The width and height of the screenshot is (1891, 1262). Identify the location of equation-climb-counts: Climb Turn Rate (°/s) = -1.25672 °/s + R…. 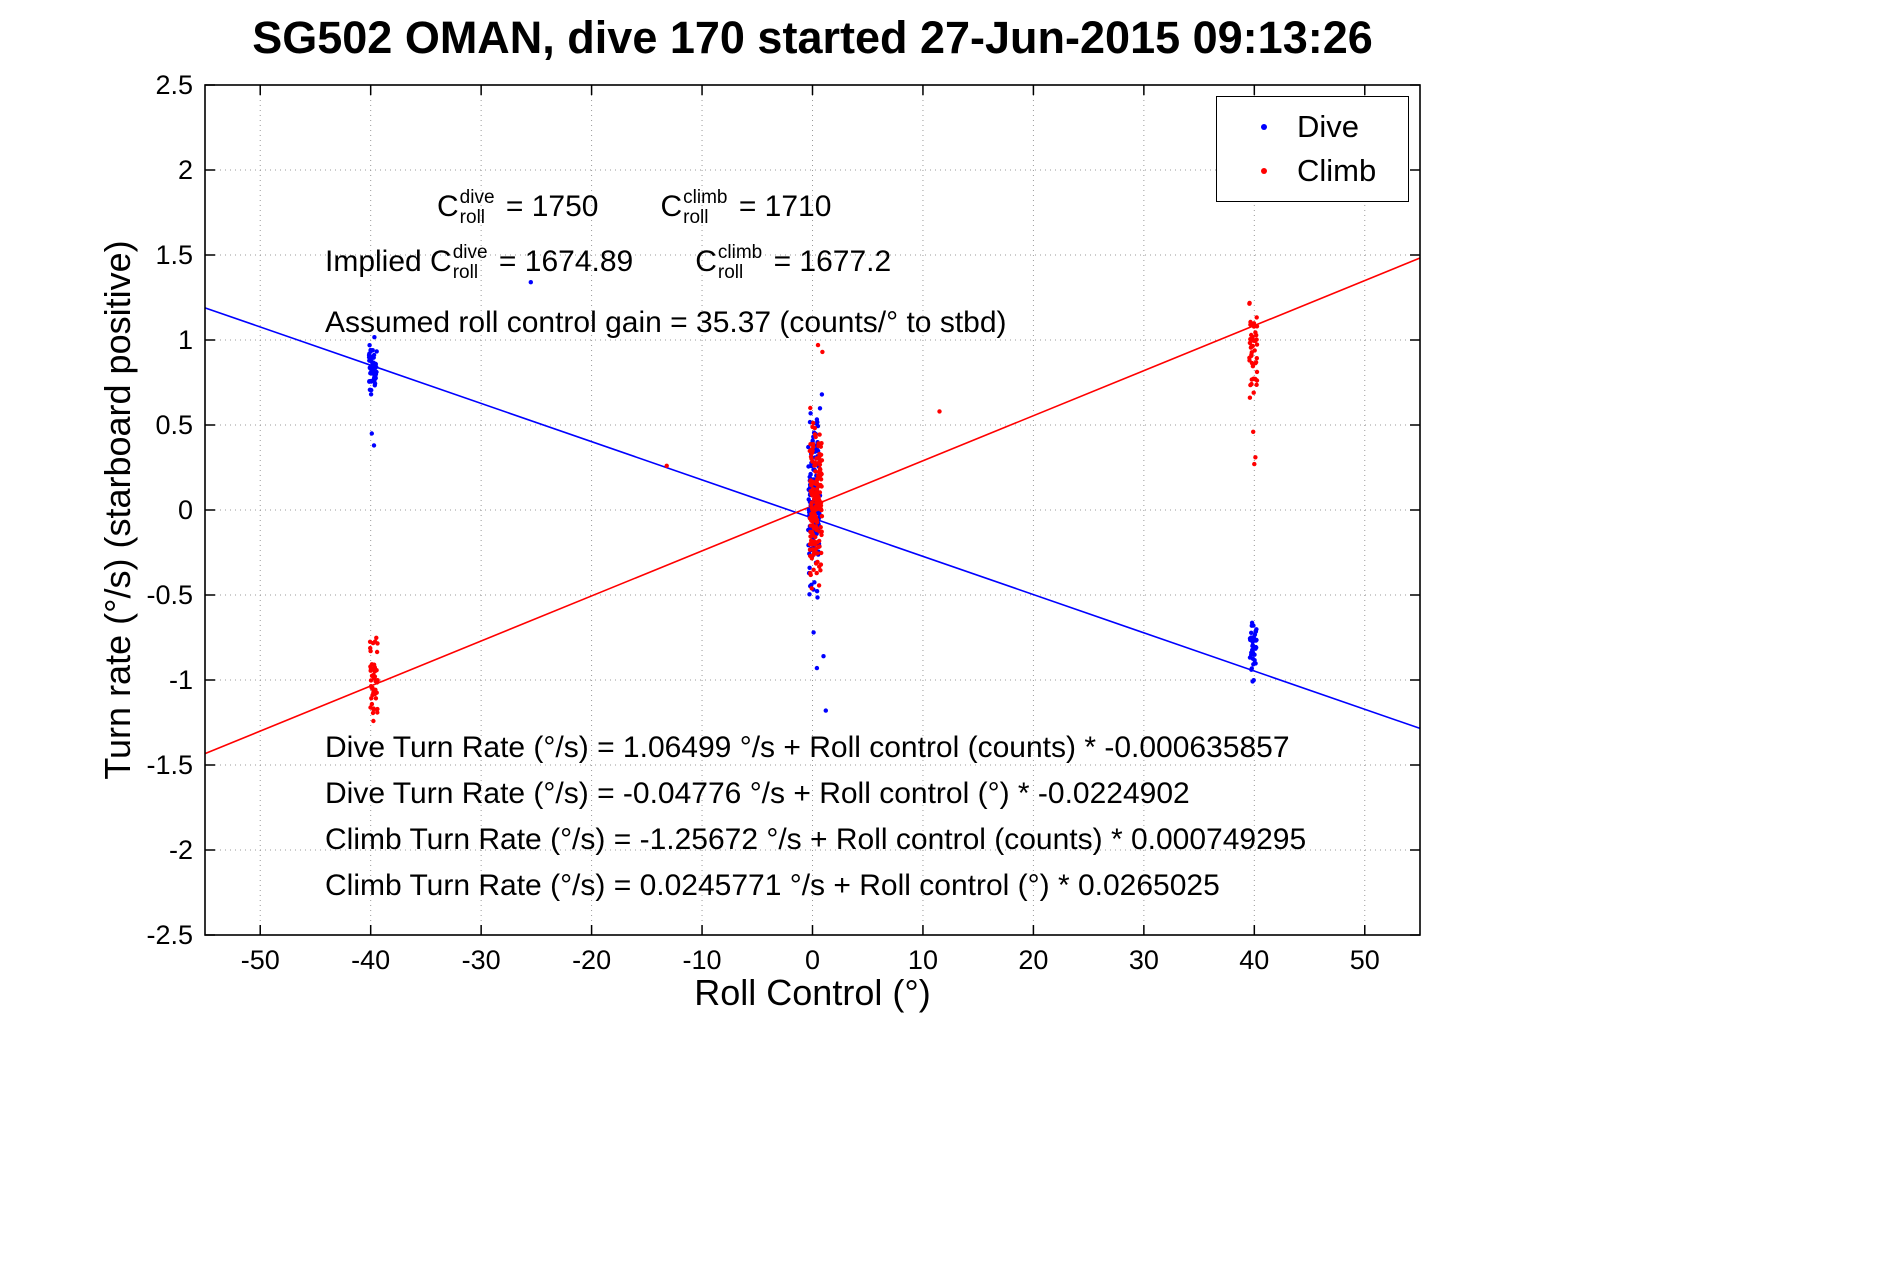
(816, 839).